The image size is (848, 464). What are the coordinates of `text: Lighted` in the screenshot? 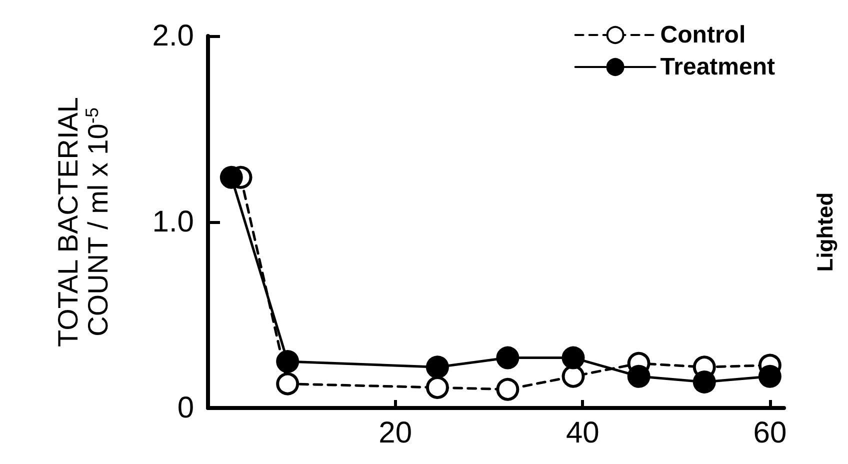 It's located at (825, 232).